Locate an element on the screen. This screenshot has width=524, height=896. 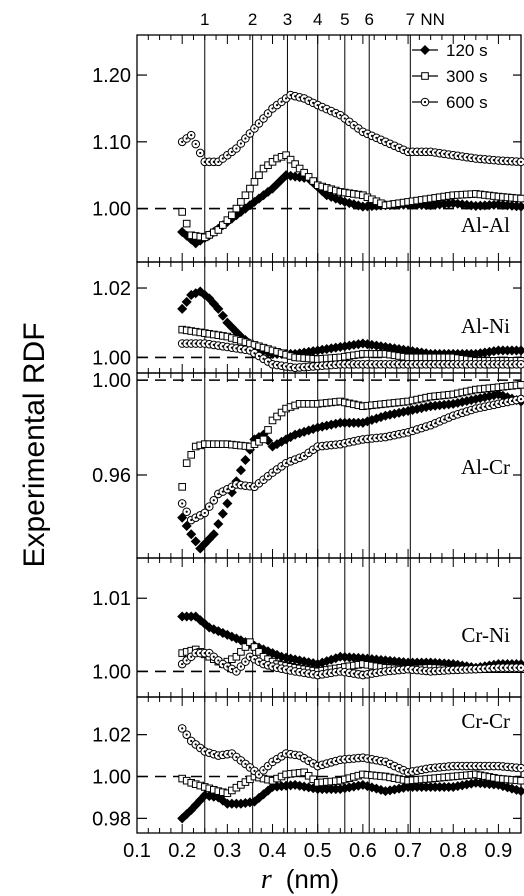
legend: 120 s 300 s 600 s is located at coordinates (450, 76).